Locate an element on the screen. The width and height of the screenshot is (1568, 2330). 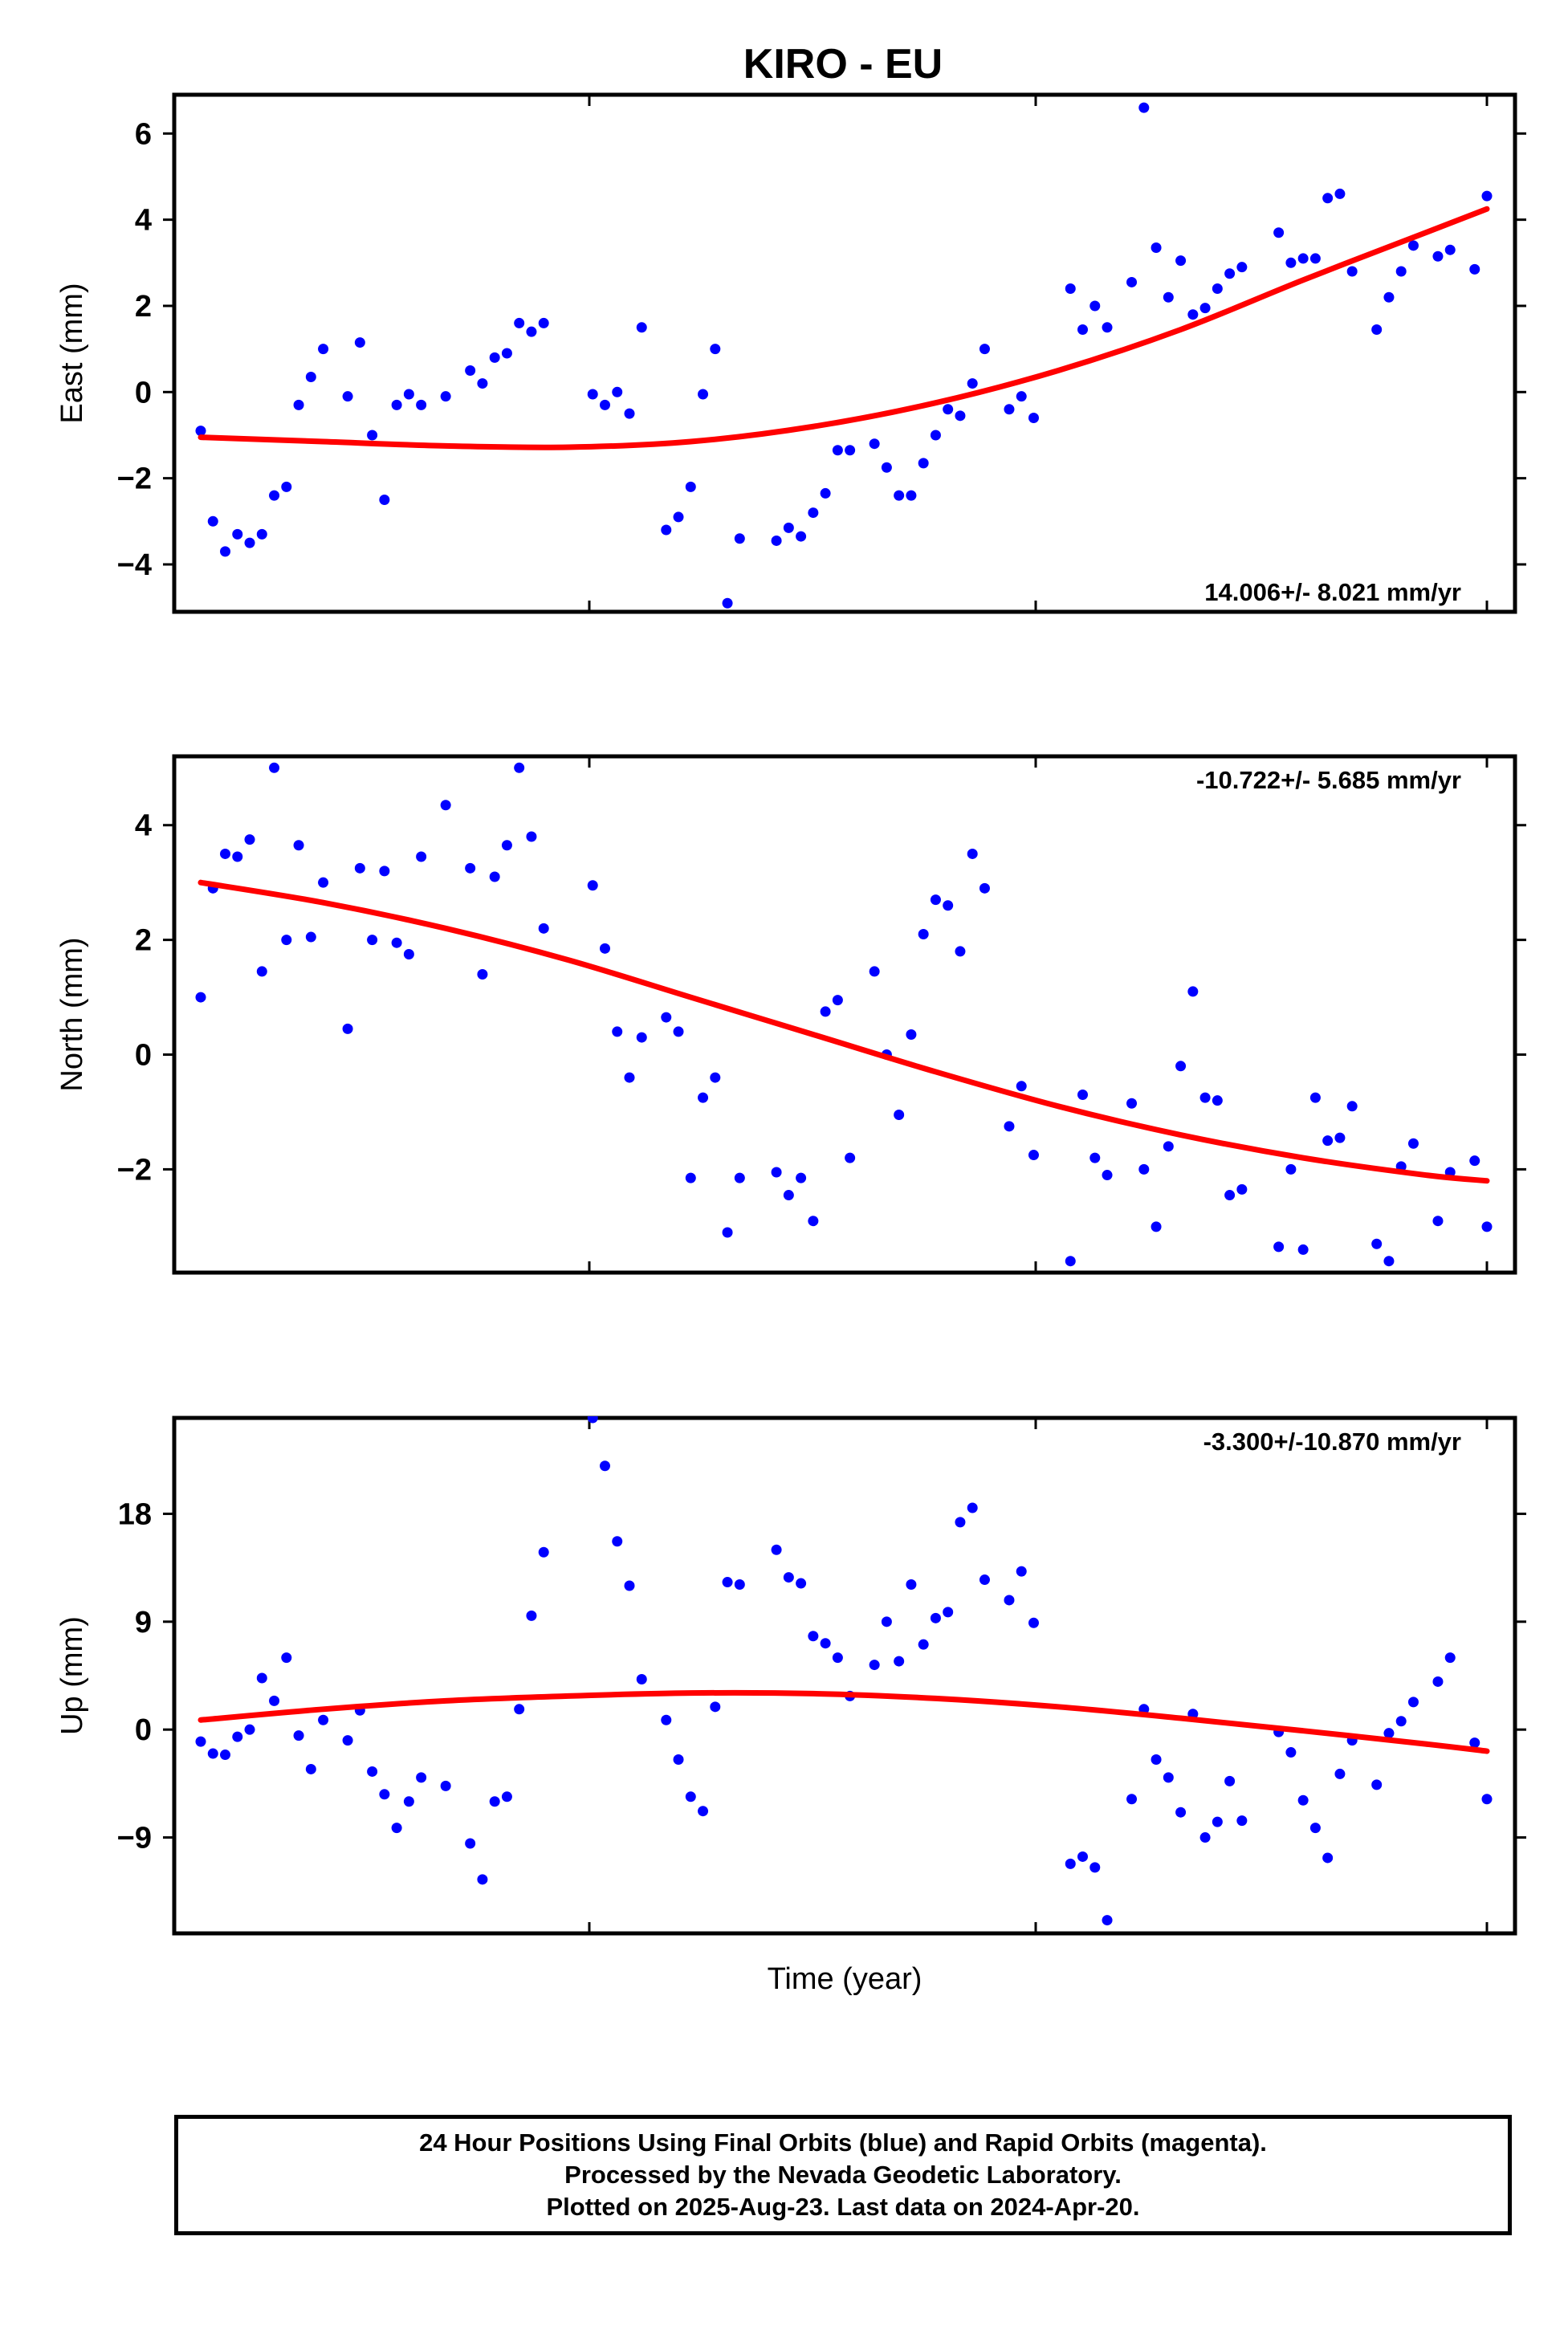
east-y-tick-label: −4 is located at coordinates (134, 565).